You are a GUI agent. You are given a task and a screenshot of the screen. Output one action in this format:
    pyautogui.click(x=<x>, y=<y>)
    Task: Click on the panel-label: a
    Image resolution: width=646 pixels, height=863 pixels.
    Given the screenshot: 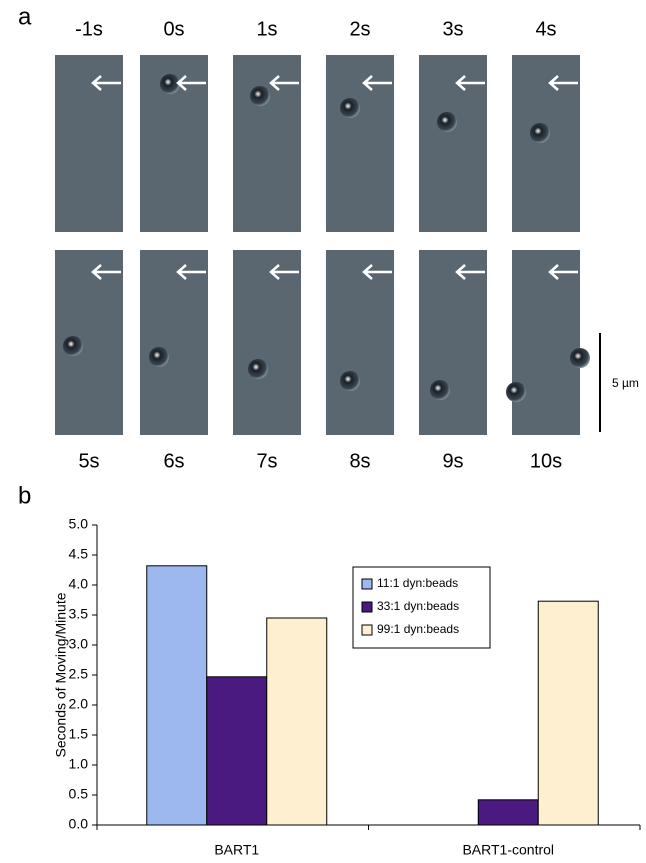 What is the action you would take?
    pyautogui.click(x=25, y=16)
    